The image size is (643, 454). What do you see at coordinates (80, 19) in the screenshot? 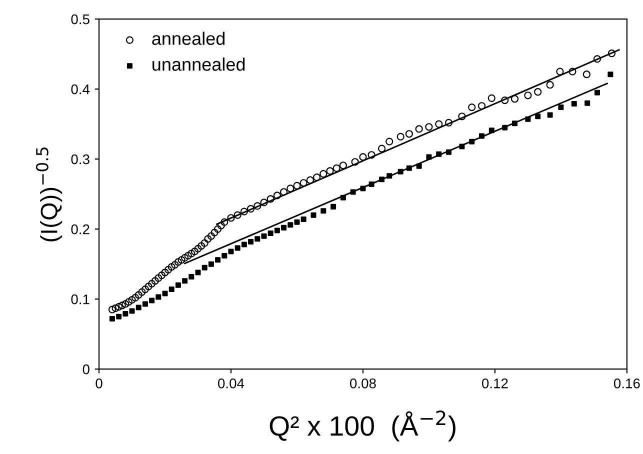
I see `y-tick-label: 0.5` at bounding box center [80, 19].